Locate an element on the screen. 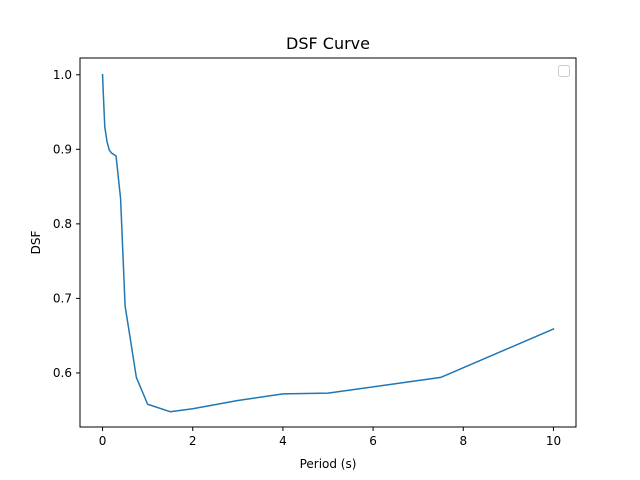 This screenshot has height=480, width=640. x-tick-label: 2 is located at coordinates (193, 441).